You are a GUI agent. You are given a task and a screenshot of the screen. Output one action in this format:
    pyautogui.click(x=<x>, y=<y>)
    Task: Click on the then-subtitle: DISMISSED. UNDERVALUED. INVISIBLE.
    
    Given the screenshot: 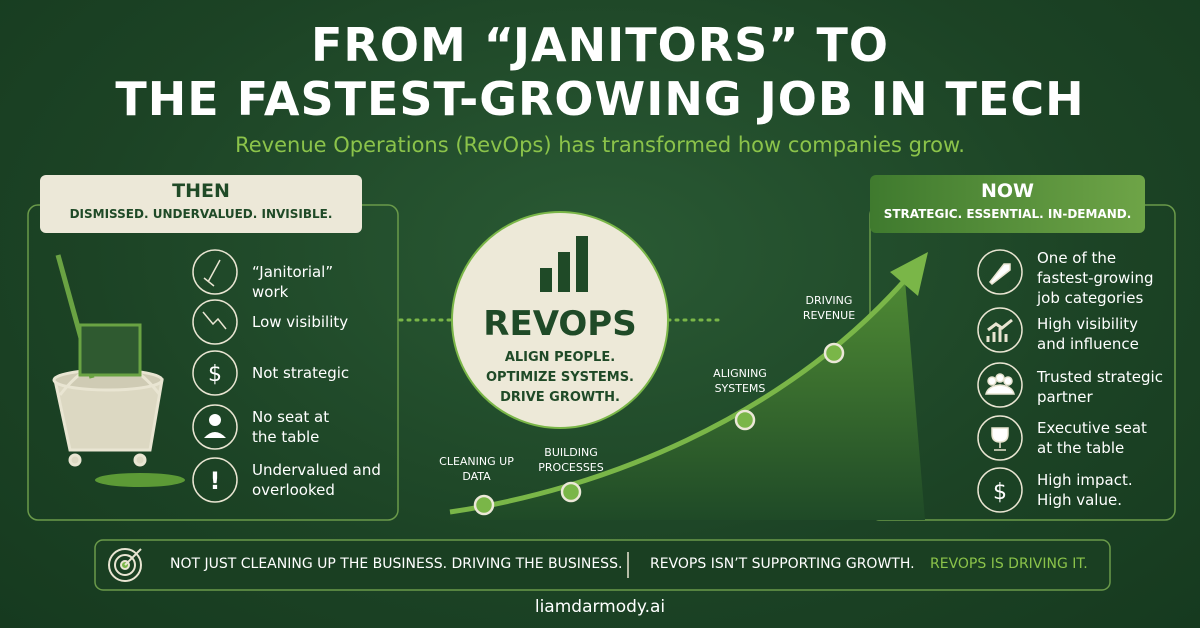 What is the action you would take?
    pyautogui.click(x=201, y=214)
    